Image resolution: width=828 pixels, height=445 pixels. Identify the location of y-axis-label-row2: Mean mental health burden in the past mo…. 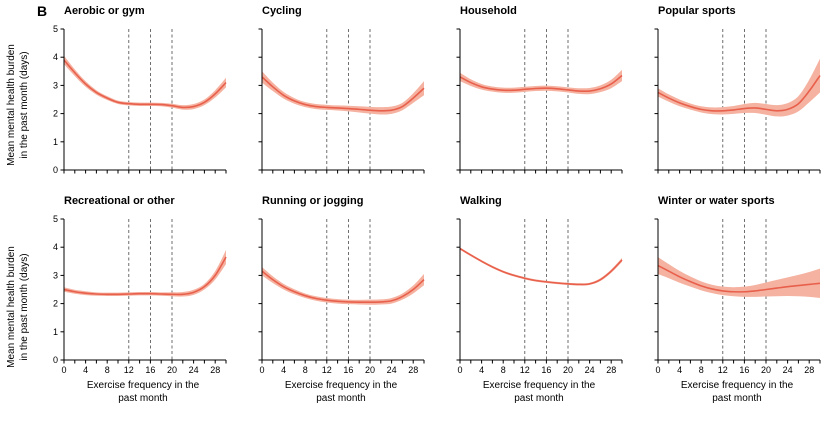
(18, 298).